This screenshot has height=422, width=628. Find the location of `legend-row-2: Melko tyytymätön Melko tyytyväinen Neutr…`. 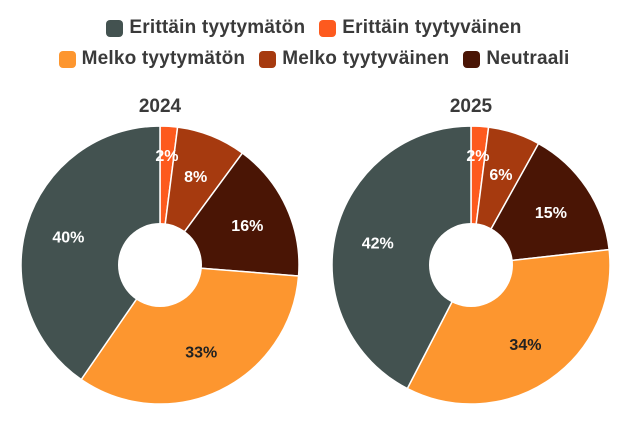

legend-row-2: Melko tyytymätön Melko tyytyväinen Neutr… is located at coordinates (314, 59).